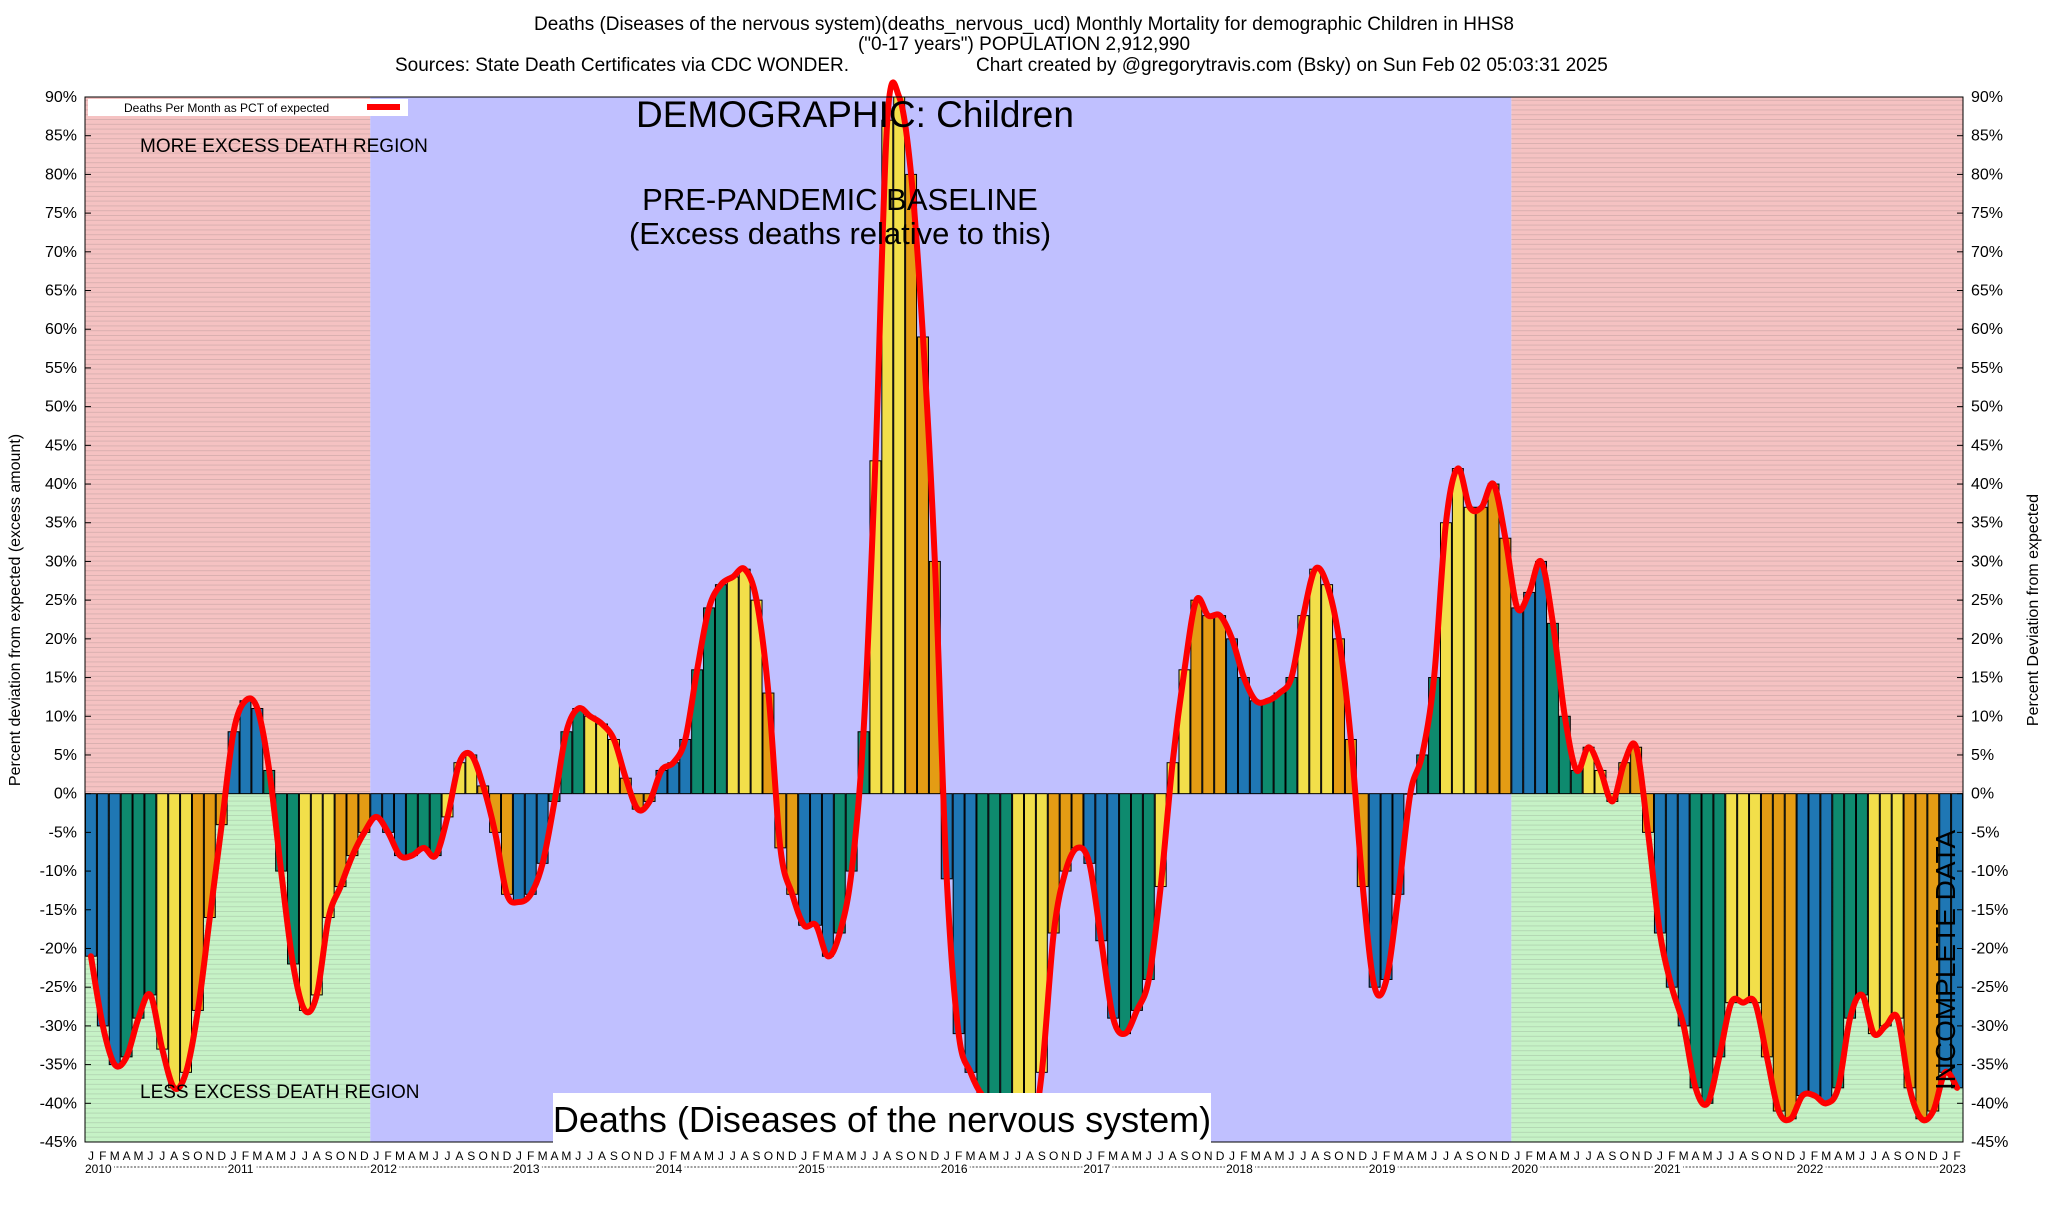 The image size is (2048, 1205). What do you see at coordinates (1239, 1169) in the screenshot?
I see `year-label: 2018` at bounding box center [1239, 1169].